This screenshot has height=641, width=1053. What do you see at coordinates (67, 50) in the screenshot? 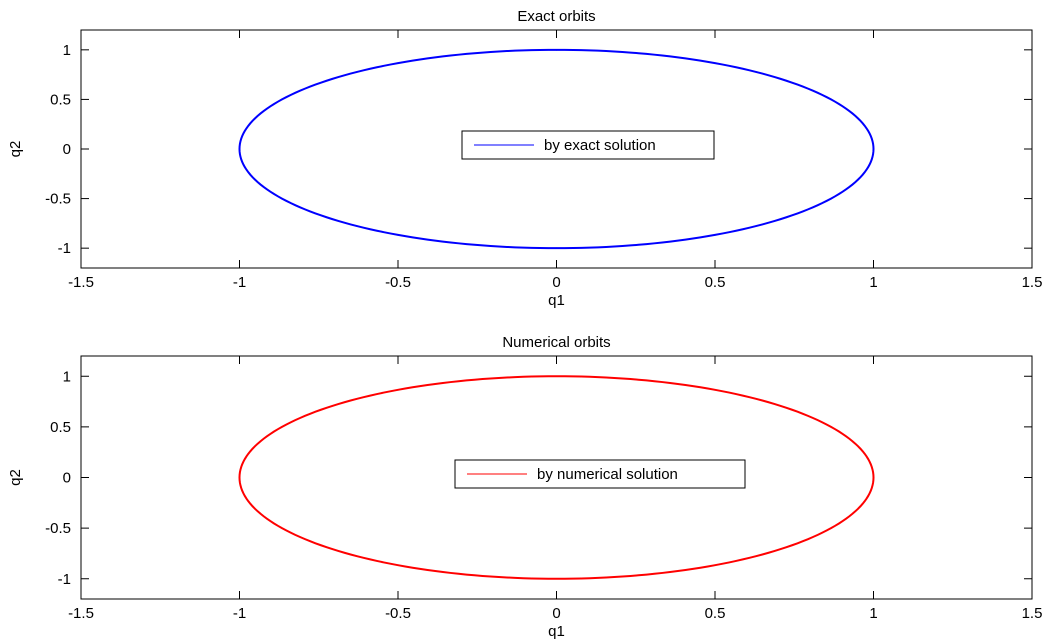
I see `chart-1-ytick-label: 1` at bounding box center [67, 50].